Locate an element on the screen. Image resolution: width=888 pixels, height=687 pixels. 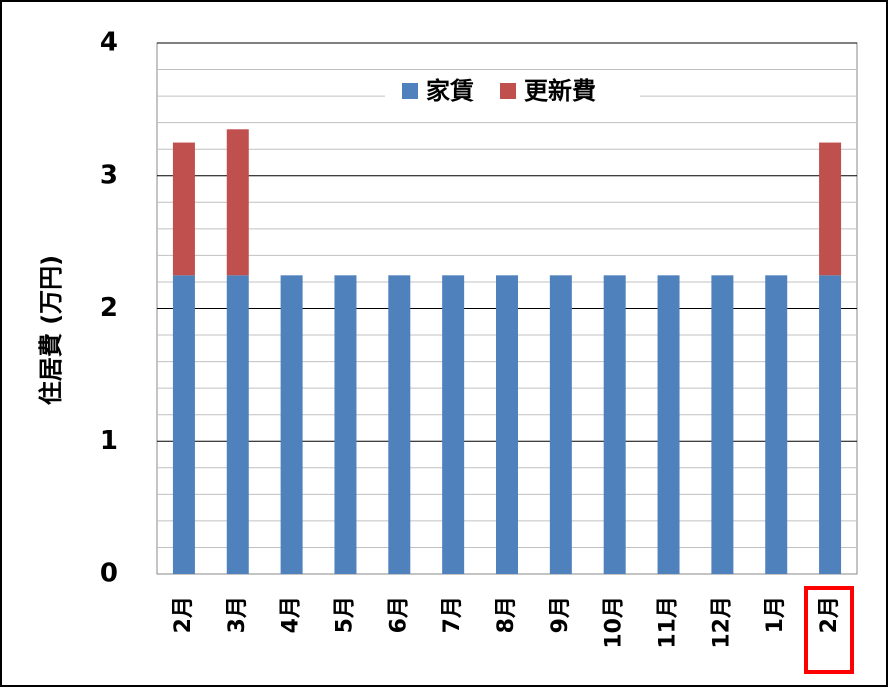
y-tick-label: 2 is located at coordinates (109, 308).